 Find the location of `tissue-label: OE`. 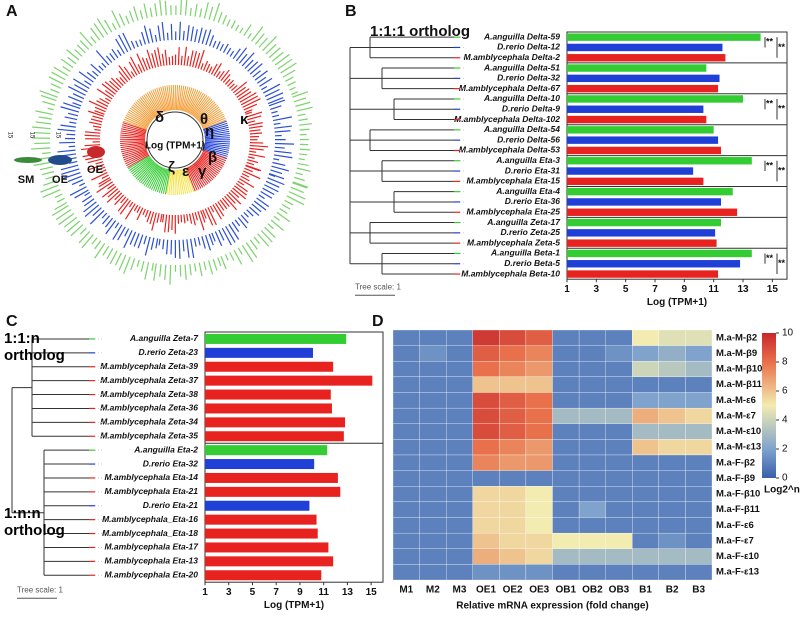

tissue-label: OE is located at coordinates (95, 170).